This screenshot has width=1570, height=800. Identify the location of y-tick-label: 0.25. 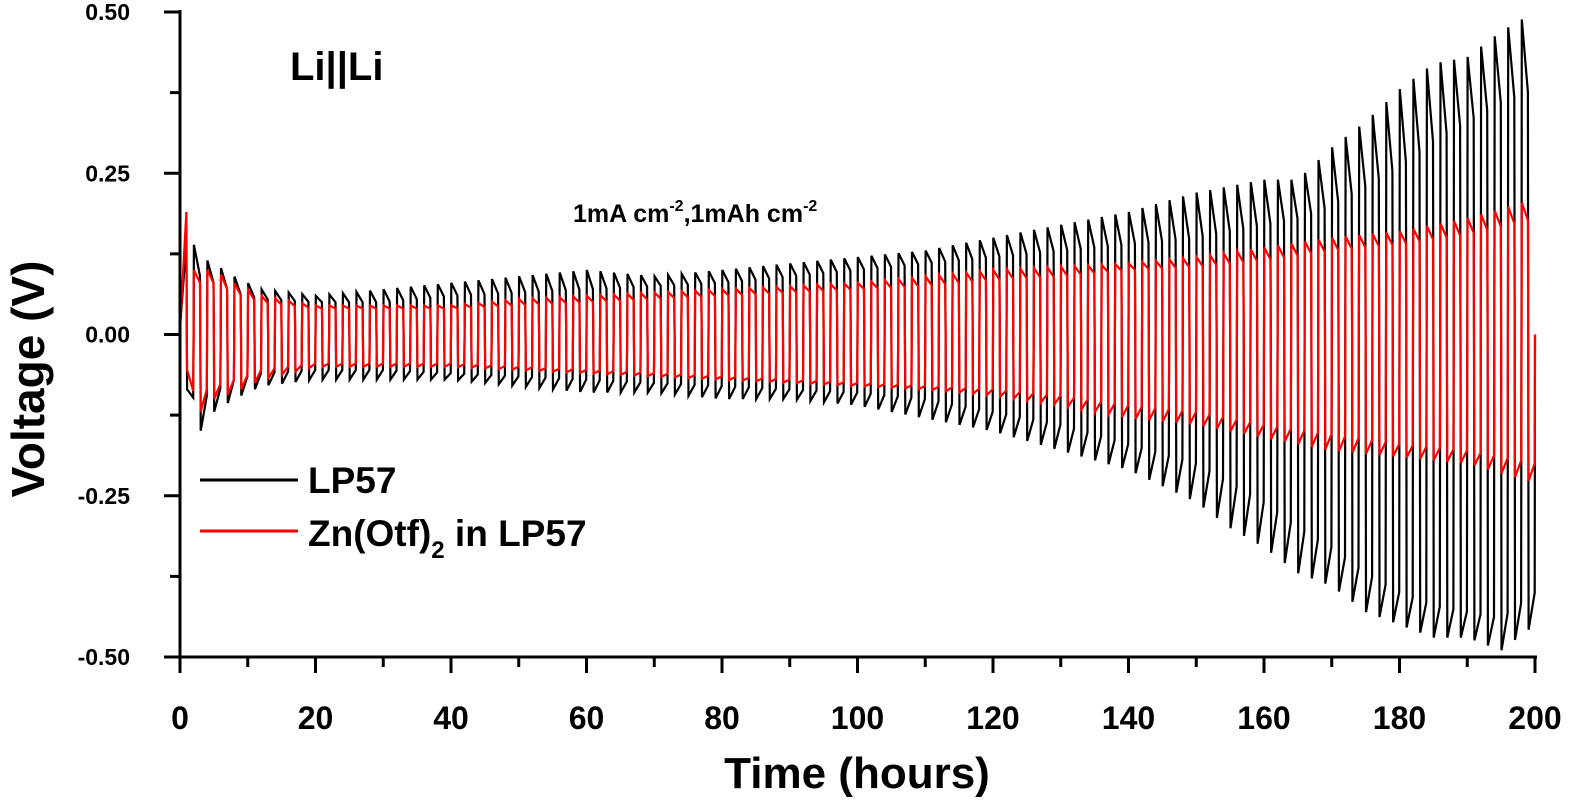
(107, 173).